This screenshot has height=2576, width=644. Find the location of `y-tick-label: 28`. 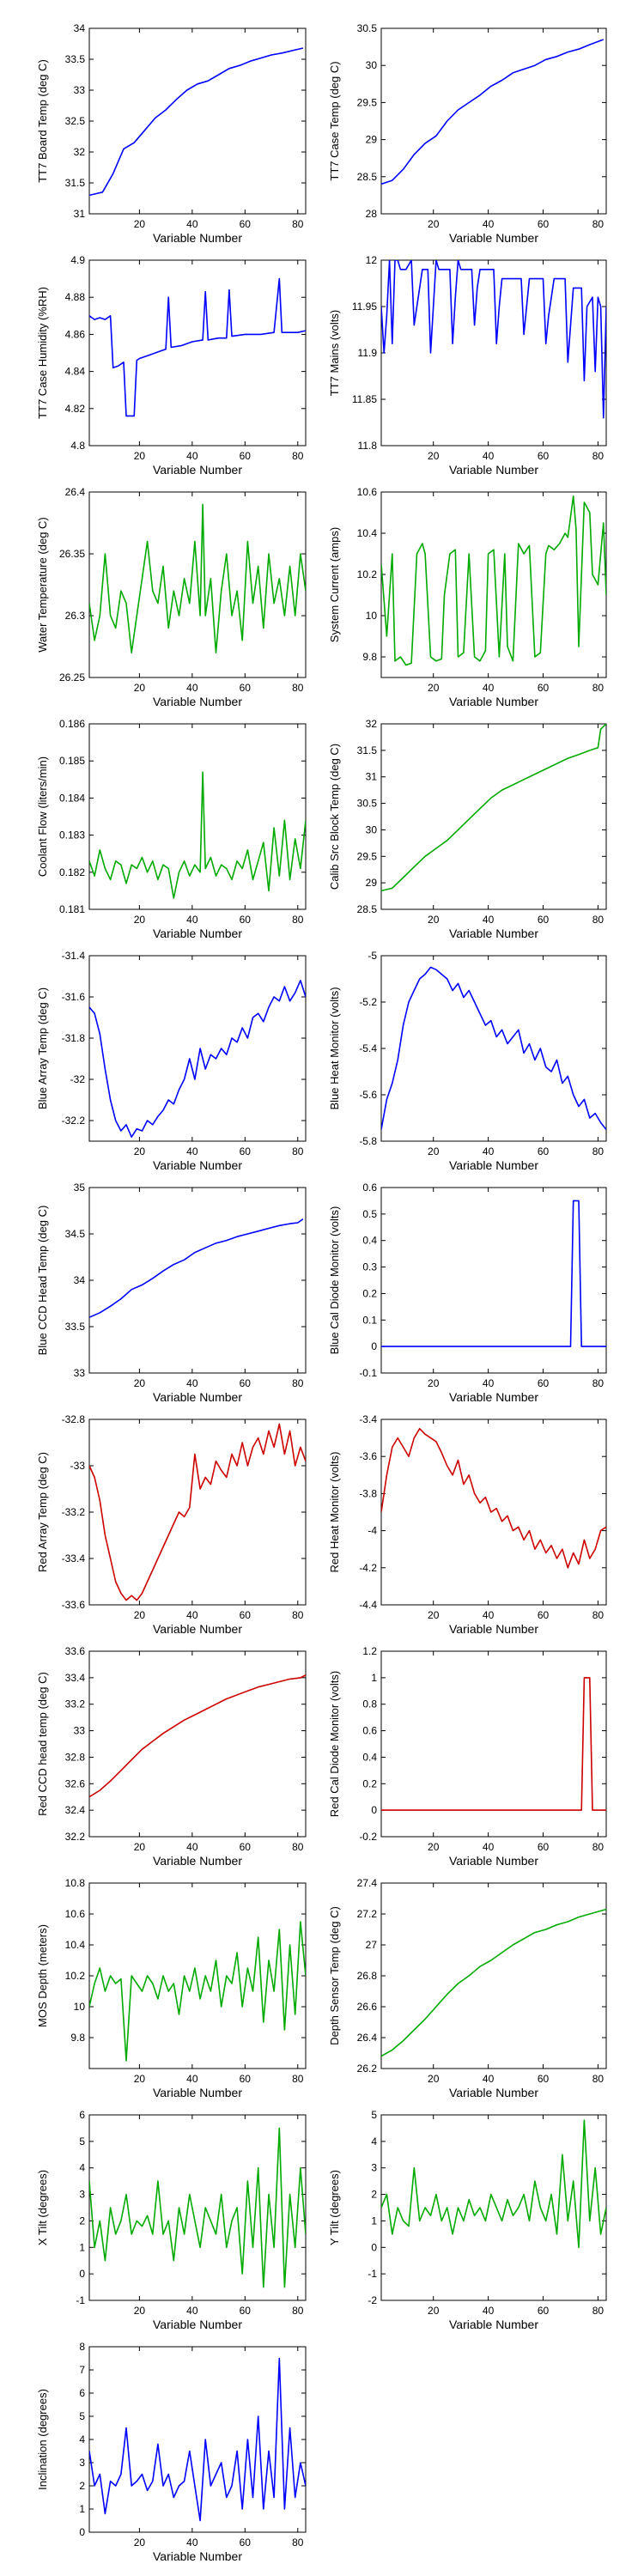

y-tick-label: 28 is located at coordinates (372, 214).